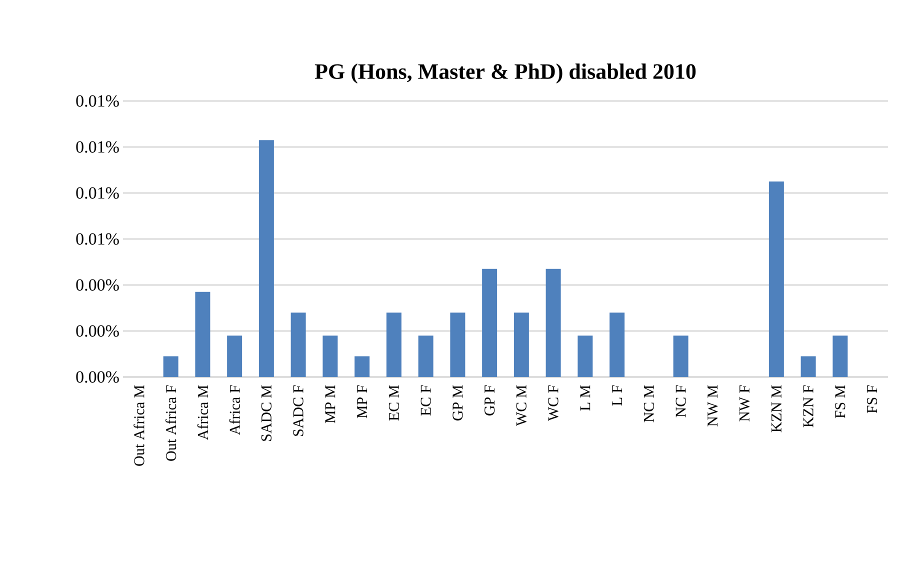  Describe the element at coordinates (202, 412) in the screenshot. I see `x-tick-label: Africa M` at that location.